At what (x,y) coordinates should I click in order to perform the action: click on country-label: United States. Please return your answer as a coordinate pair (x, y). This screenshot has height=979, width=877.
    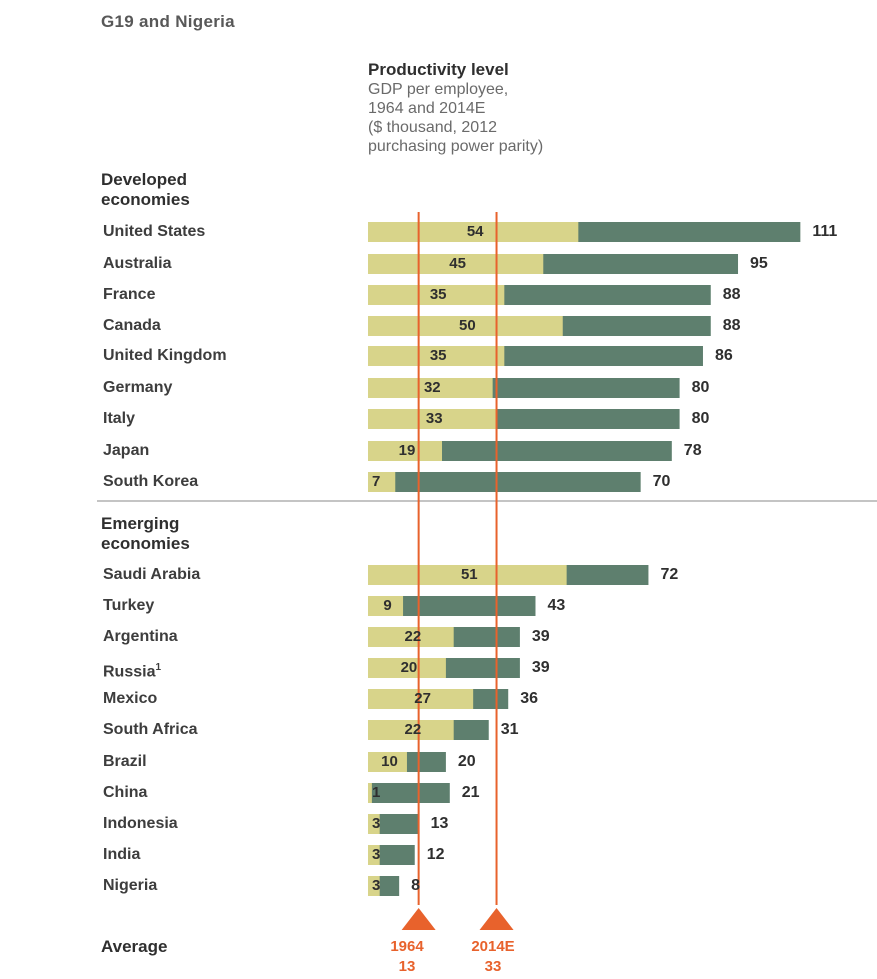
    Looking at the image, I should click on (154, 232).